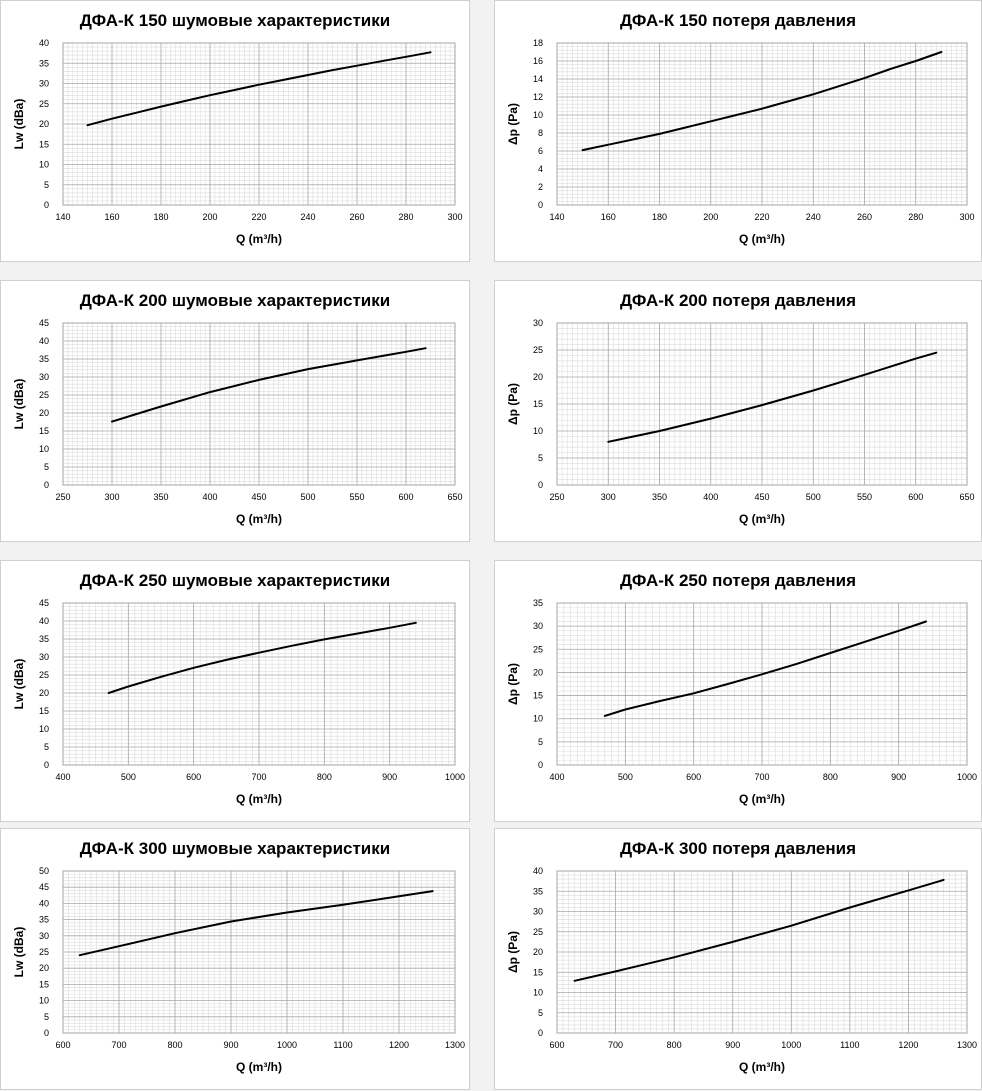 The width and height of the screenshot is (982, 1091). I want to click on x-tick-label: 400, so click(62, 777).